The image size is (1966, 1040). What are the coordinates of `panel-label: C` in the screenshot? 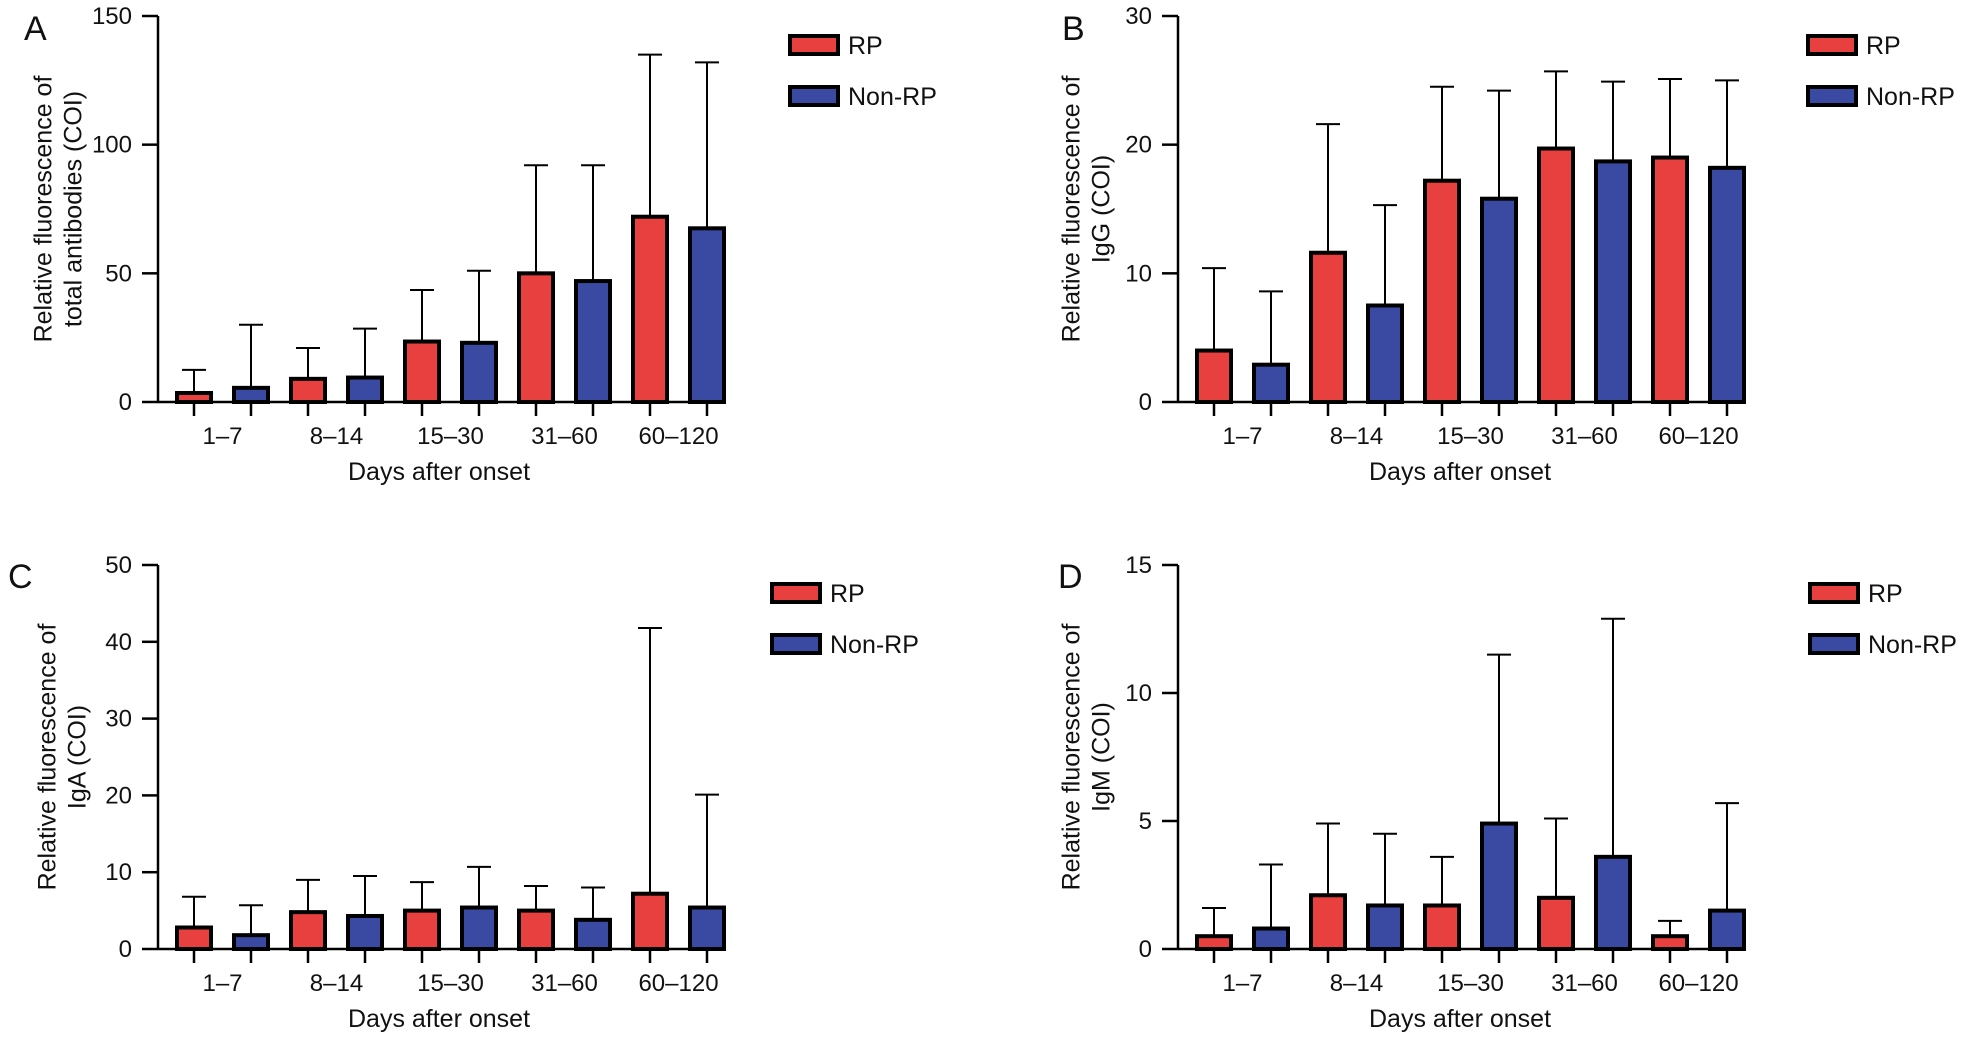 It's located at (20, 577).